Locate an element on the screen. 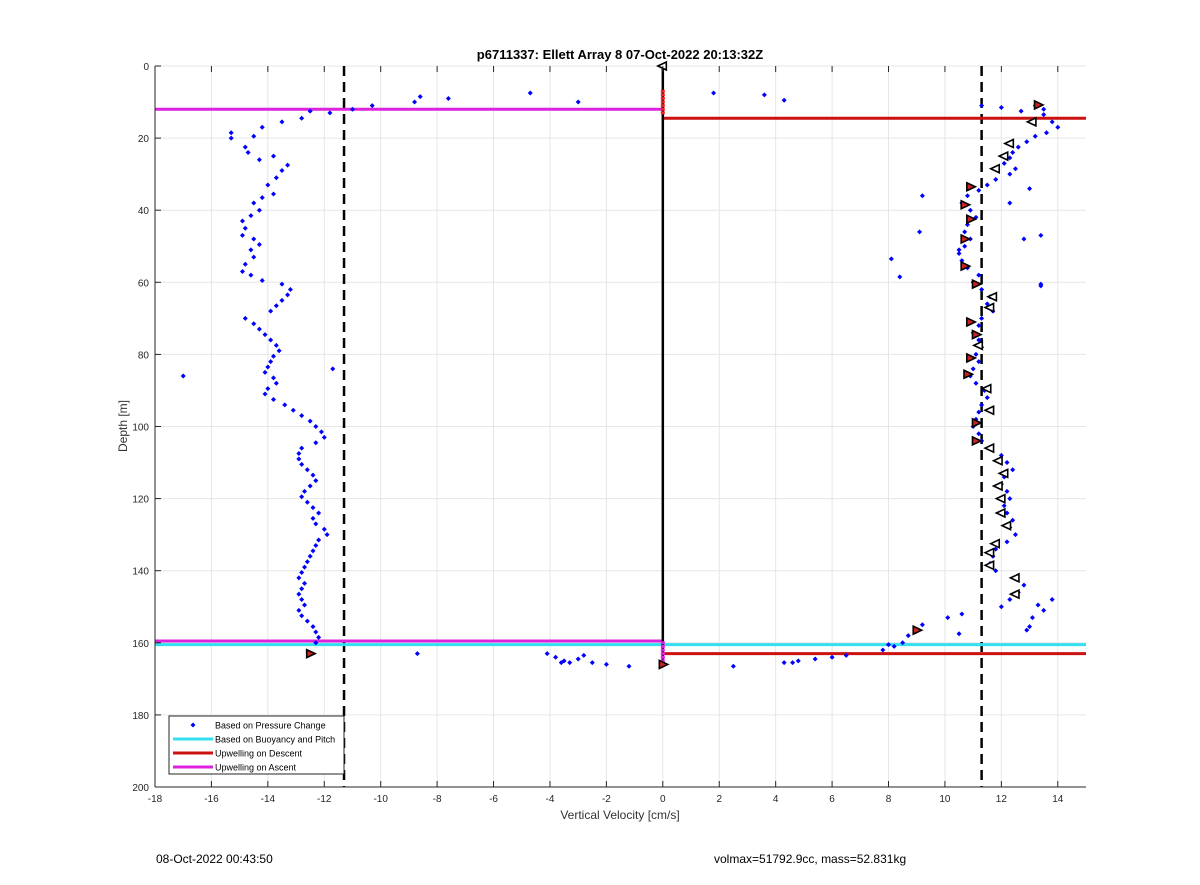 The width and height of the screenshot is (1200, 885). x-tick-label: -8 is located at coordinates (437, 799).